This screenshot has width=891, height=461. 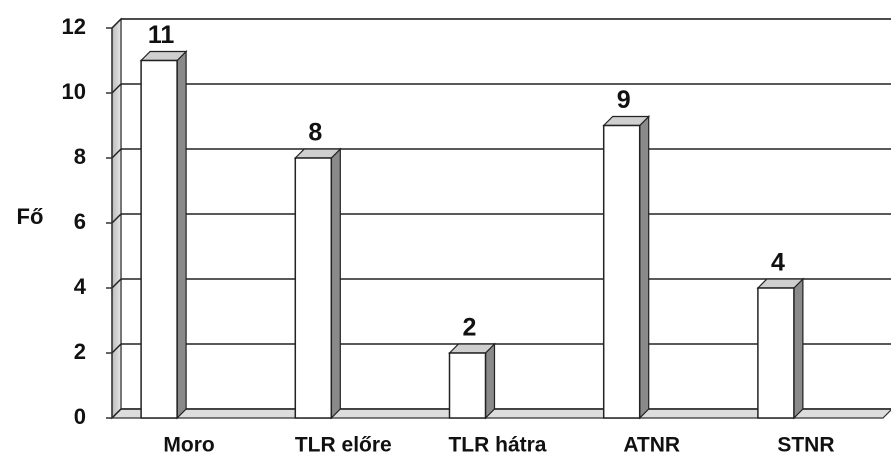 What do you see at coordinates (805, 445) in the screenshot?
I see `x-tick-label: STNR` at bounding box center [805, 445].